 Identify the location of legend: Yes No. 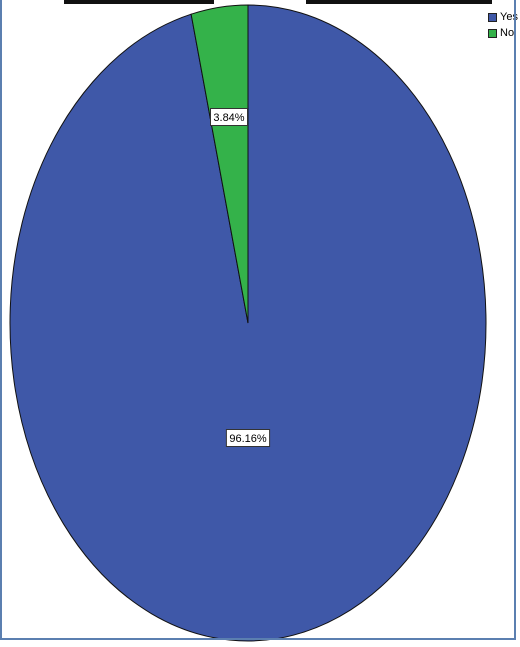
(503, 25).